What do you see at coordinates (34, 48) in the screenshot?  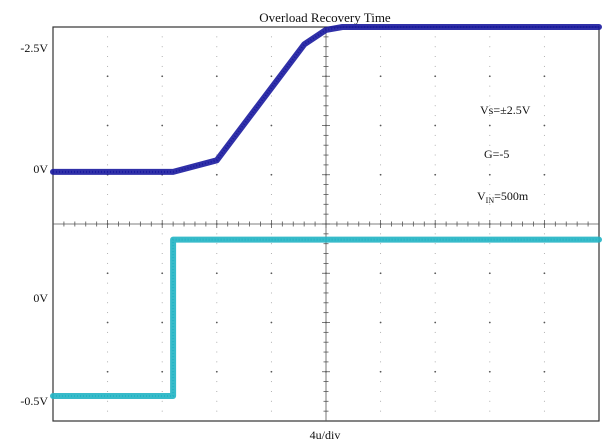 I see `output-tick-label-minus-2-5v: -2.5V` at bounding box center [34, 48].